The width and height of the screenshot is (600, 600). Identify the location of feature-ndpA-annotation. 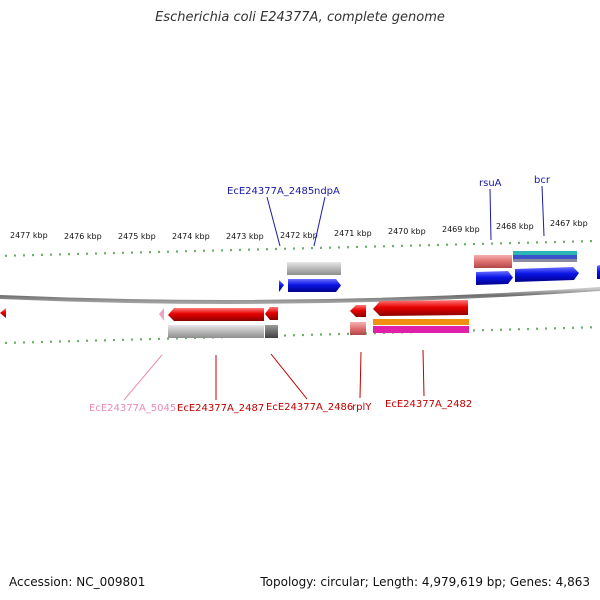
(314, 268).